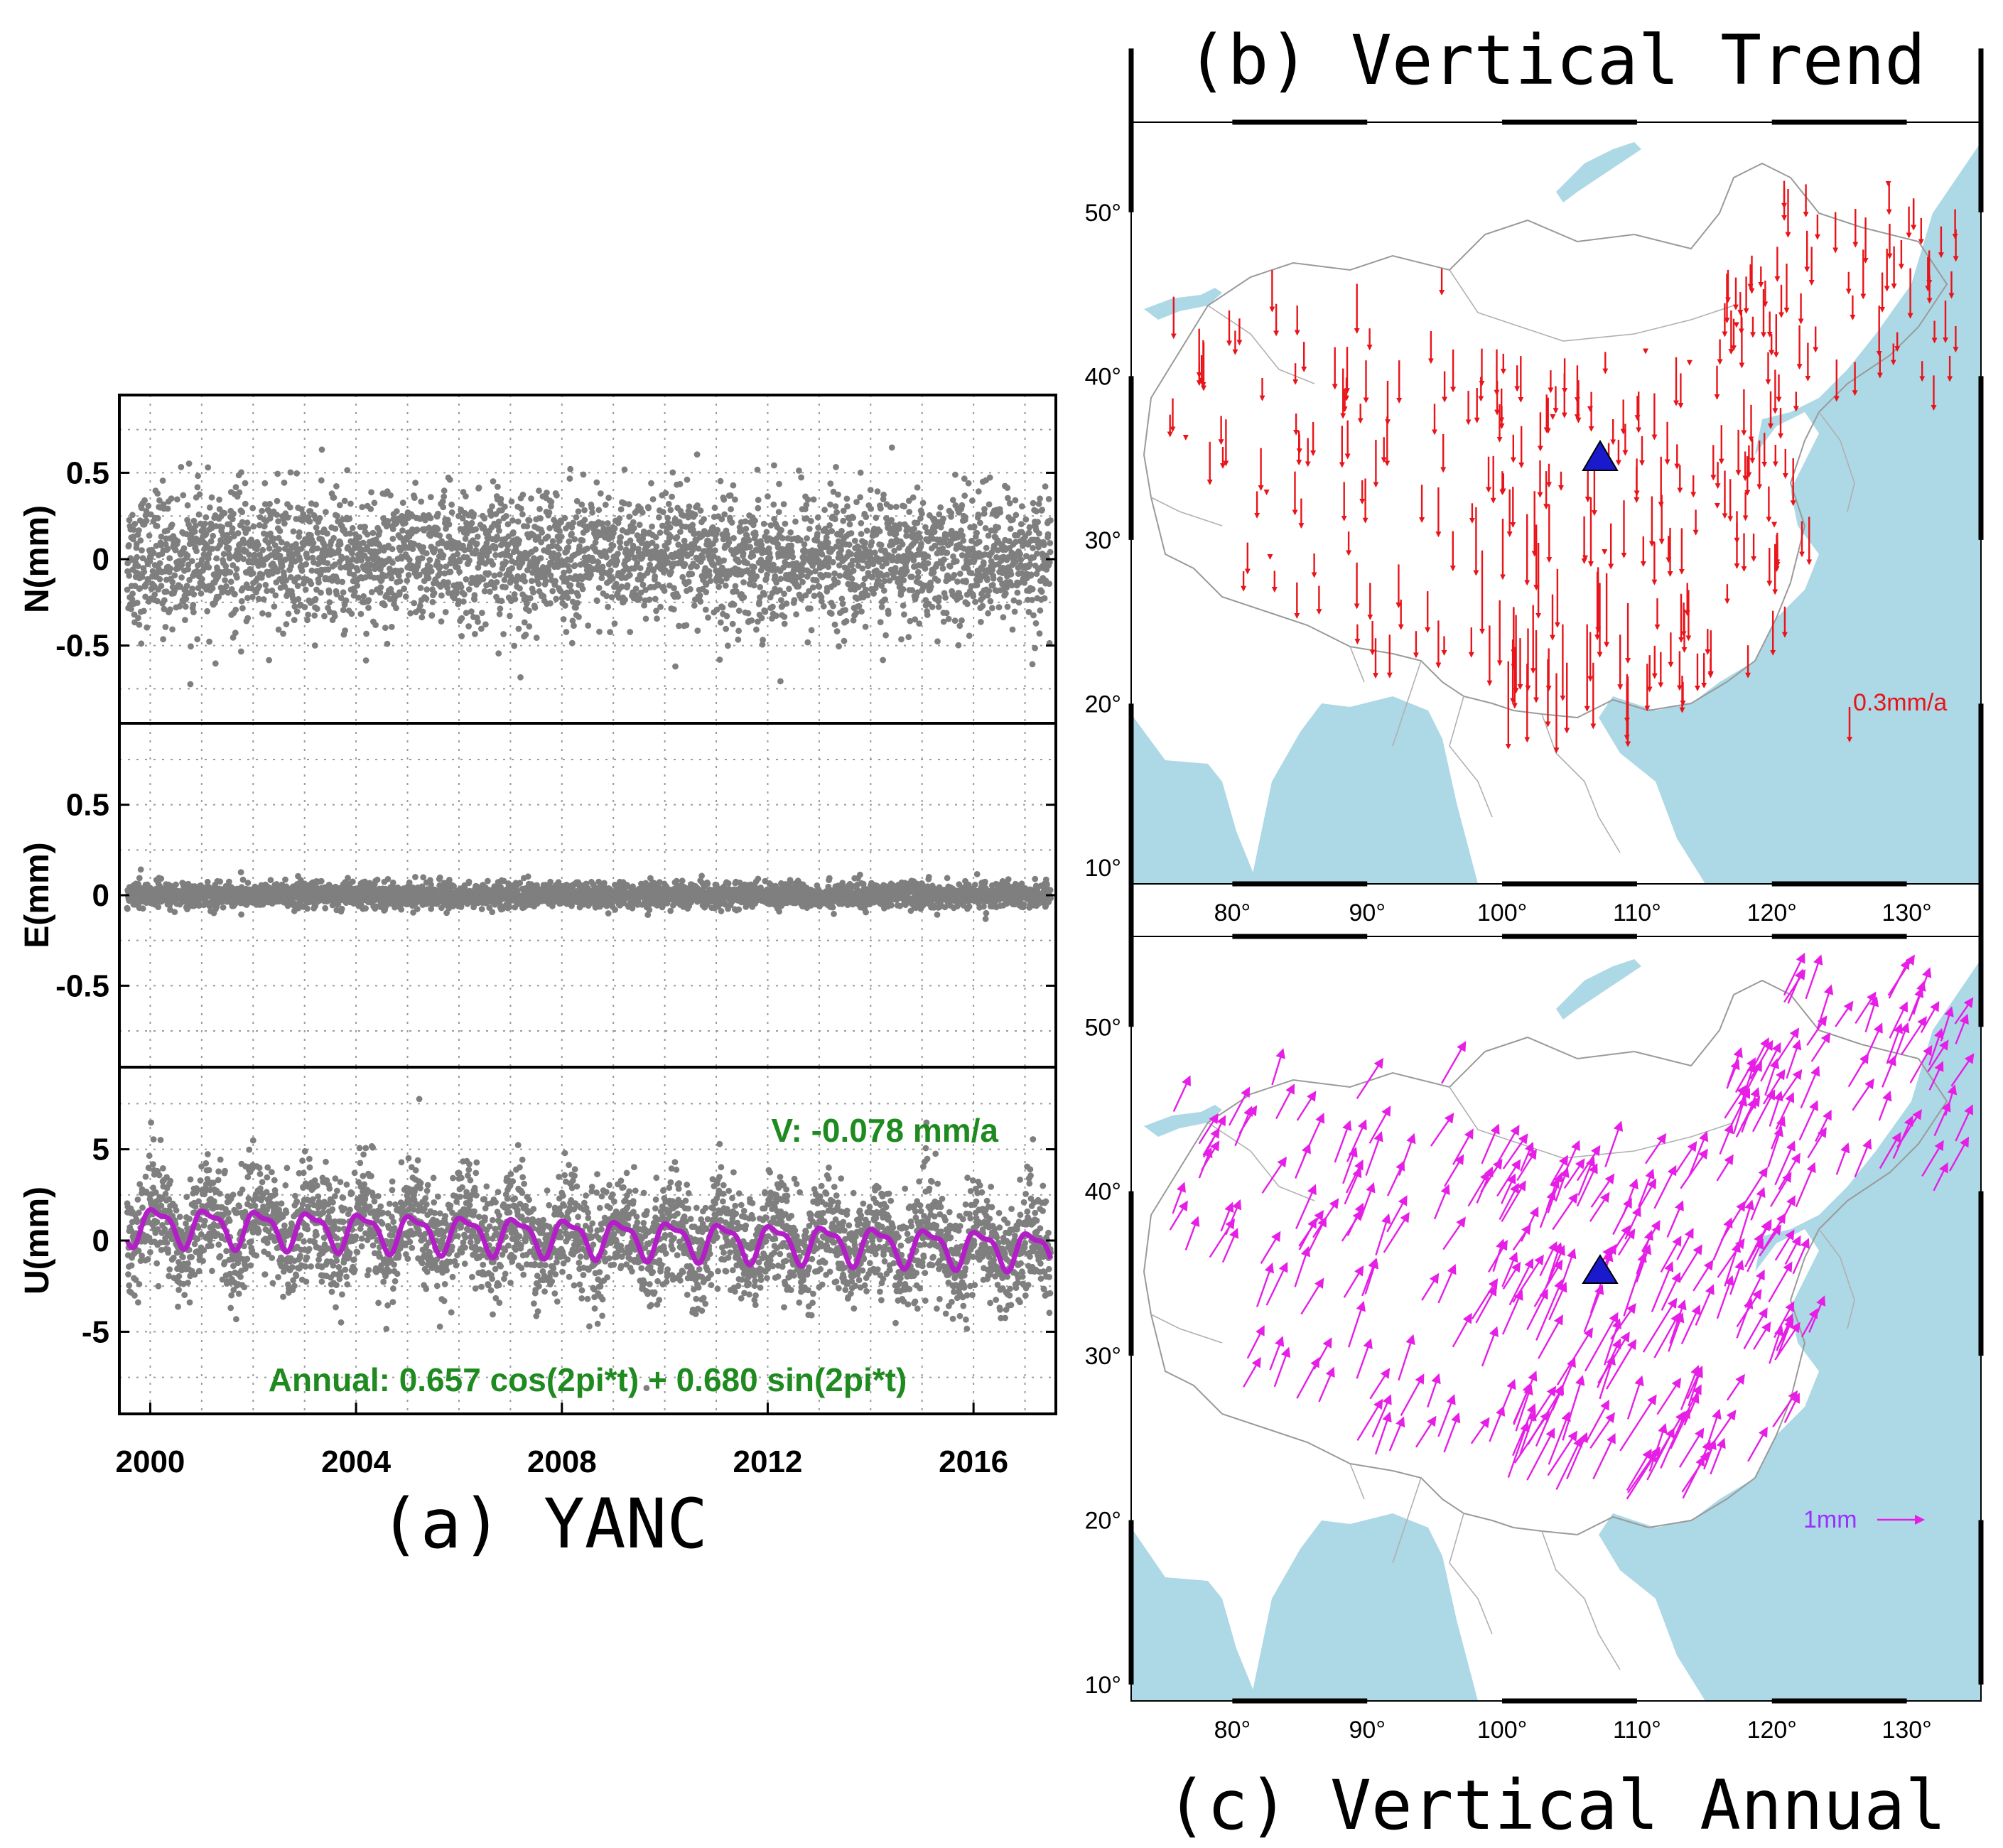 The height and width of the screenshot is (1848, 2003). I want to click on scatter-e, so click(589, 894).